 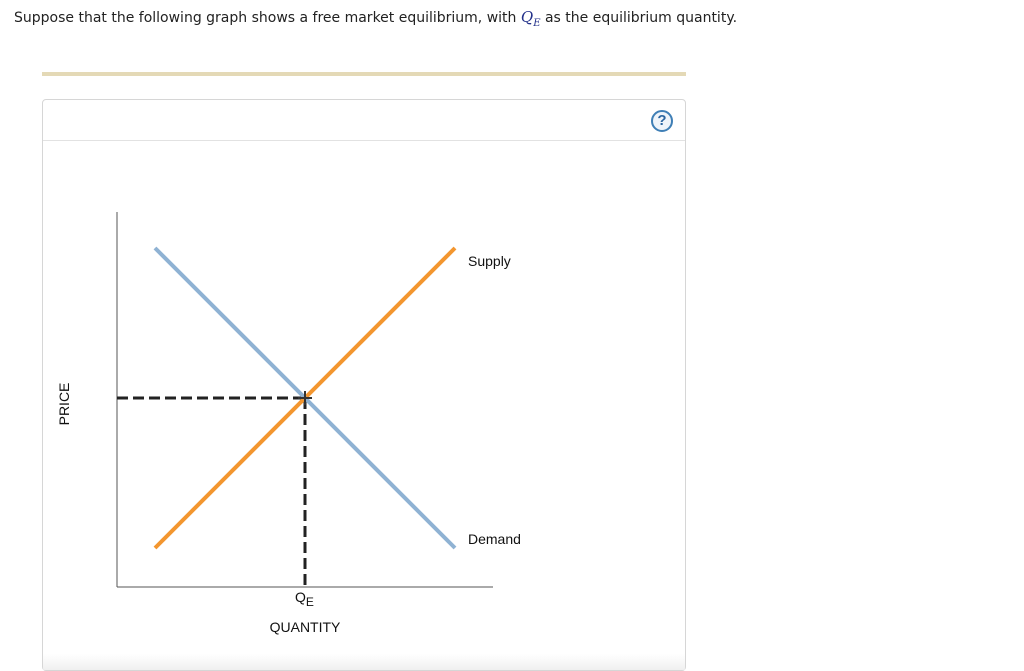 I want to click on equilibrium-quantity-label: QE, so click(x=304, y=599).